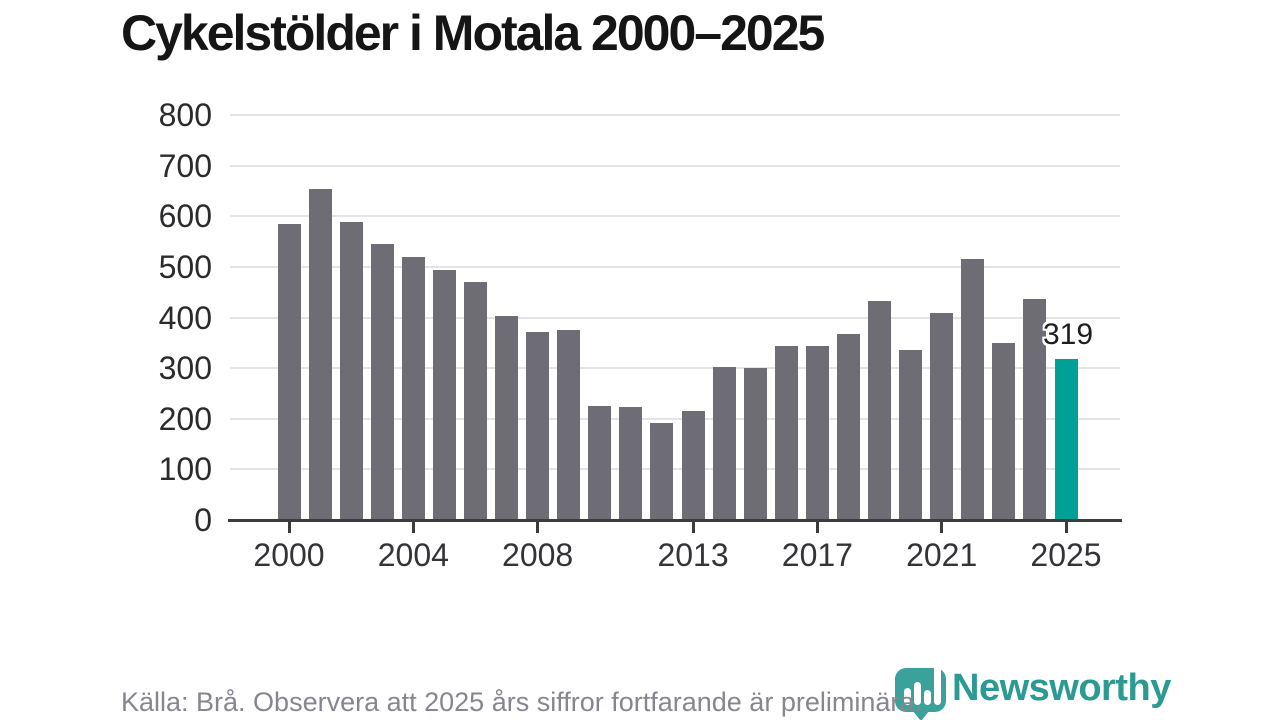 This screenshot has height=720, width=1280. Describe the element at coordinates (817, 432) in the screenshot. I see `bar-2017` at that location.